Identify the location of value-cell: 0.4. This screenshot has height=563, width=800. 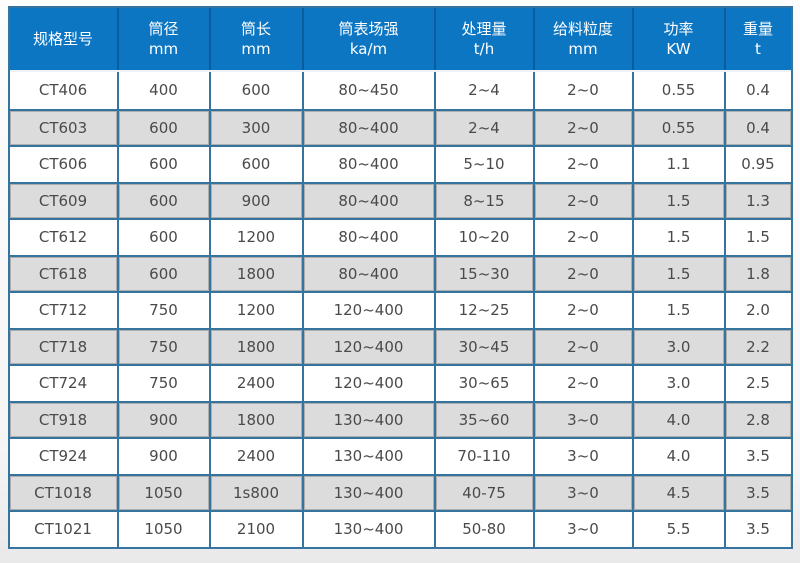
(758, 90).